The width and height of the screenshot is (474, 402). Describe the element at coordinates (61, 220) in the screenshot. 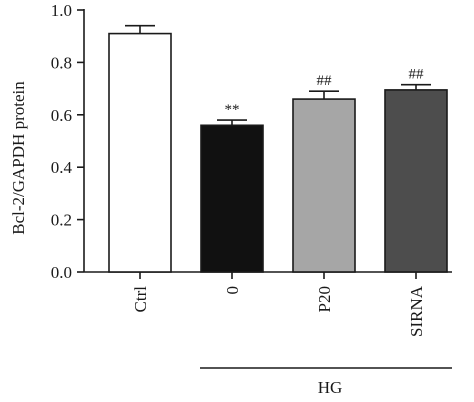

I see `y-tick-label: 0.2` at that location.